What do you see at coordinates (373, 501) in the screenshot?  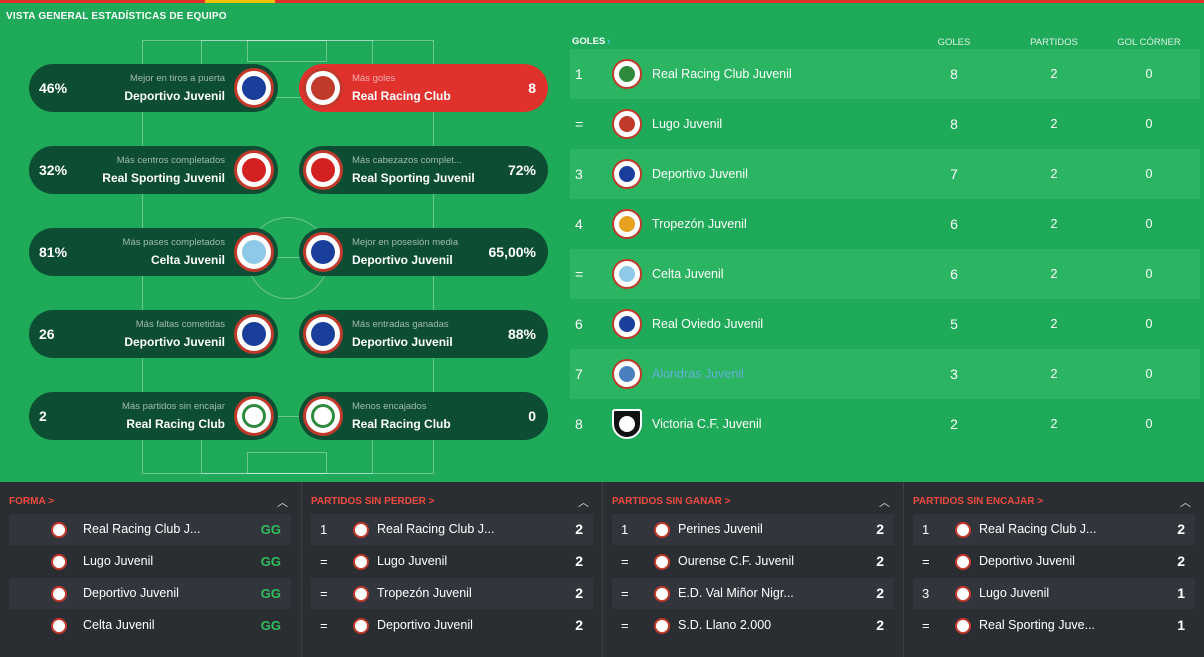 I see `panel-title-link: PARTIDOS SIN PERDER >` at bounding box center [373, 501].